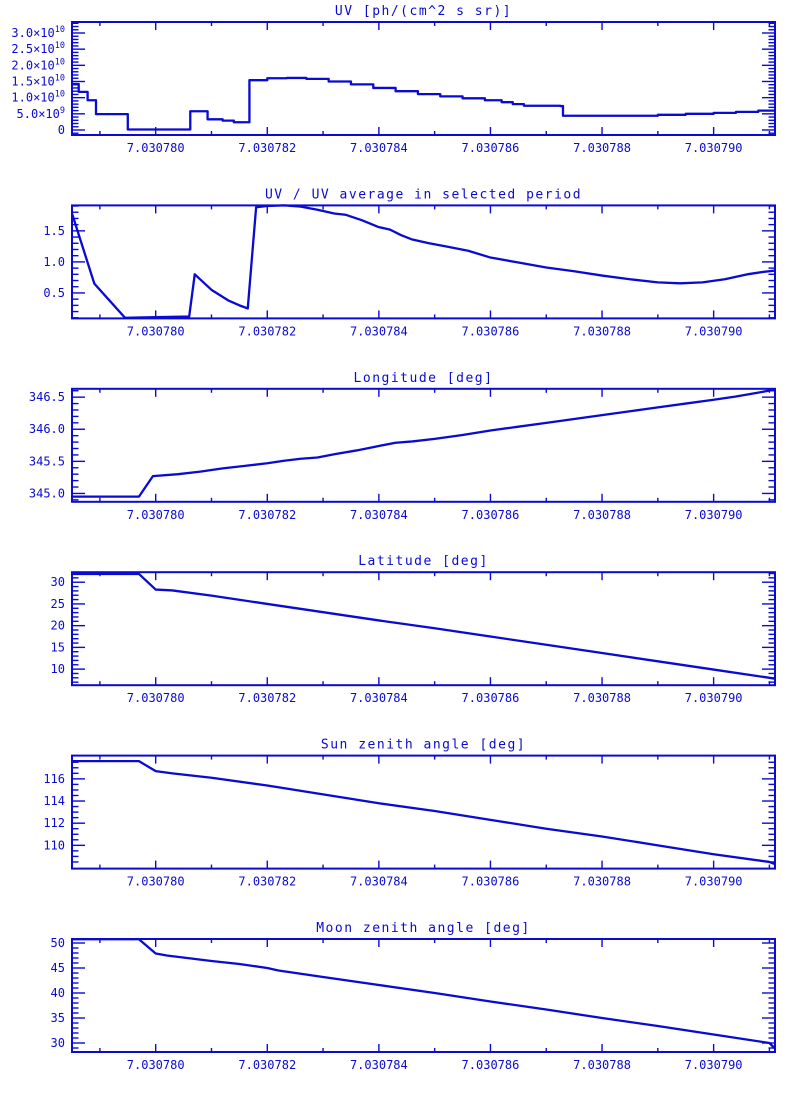 The height and width of the screenshot is (1100, 800). Describe the element at coordinates (54, 231) in the screenshot. I see `y-tick-label: 1.5` at that location.